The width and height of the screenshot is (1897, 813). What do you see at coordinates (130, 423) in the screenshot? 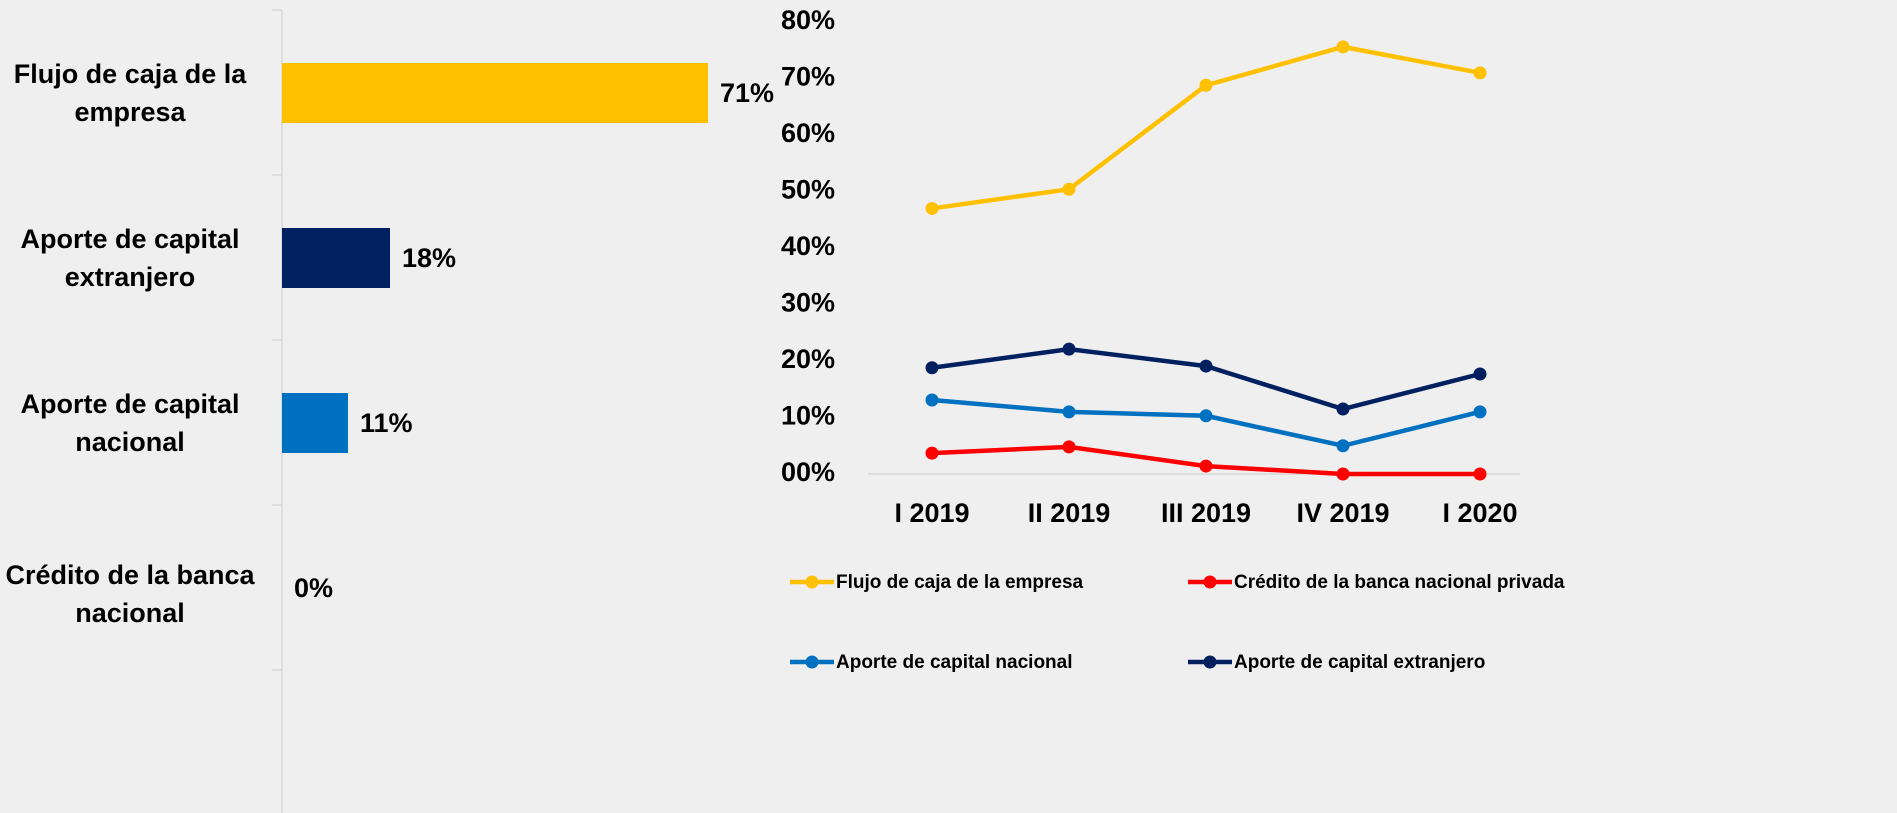
I see `category-label: Aporte de capital nacional` at bounding box center [130, 423].